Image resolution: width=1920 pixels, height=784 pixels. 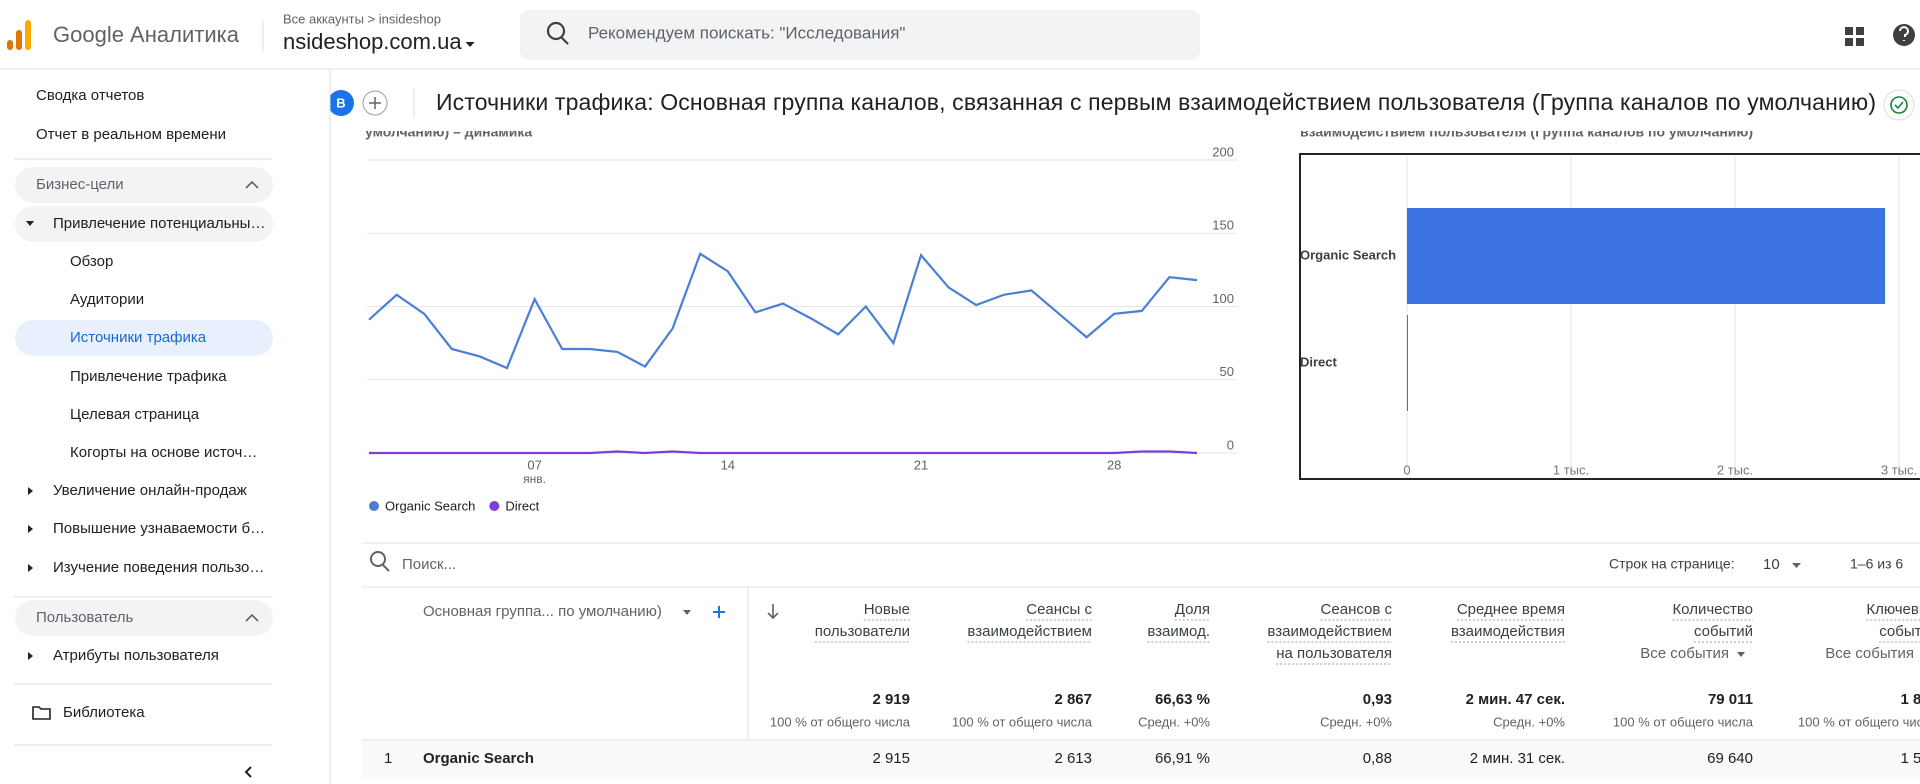 I want to click on column-header: на пользователя, so click(x=1334, y=653).